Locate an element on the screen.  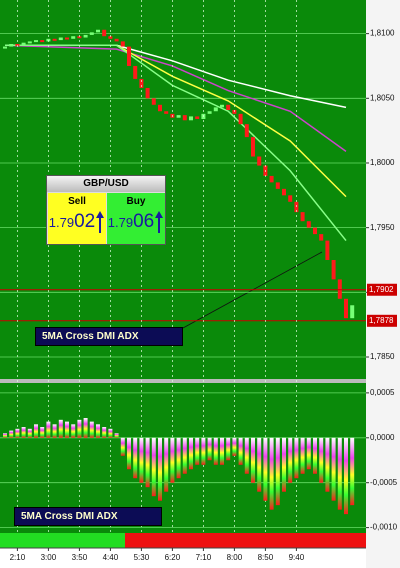
y-tick-label: 1,8000 is located at coordinates (382, 162).